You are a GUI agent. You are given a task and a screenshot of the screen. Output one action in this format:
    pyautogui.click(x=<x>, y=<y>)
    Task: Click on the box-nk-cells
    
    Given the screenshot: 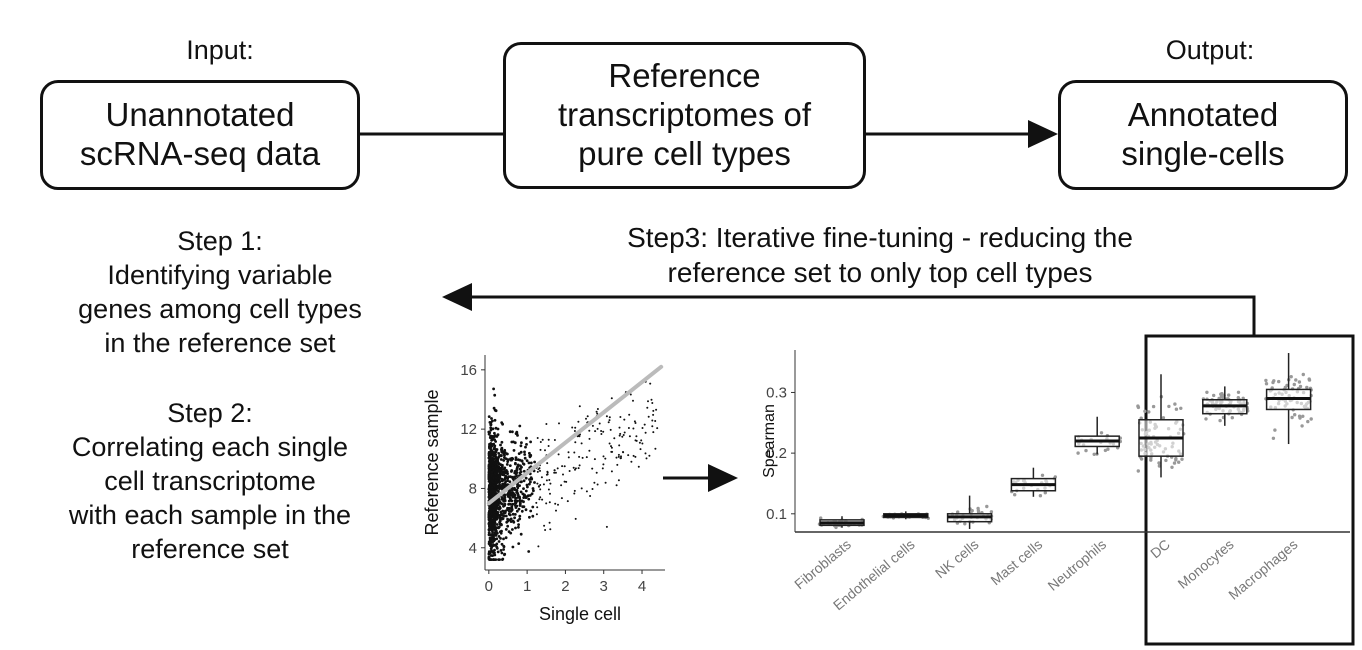 What is the action you would take?
    pyautogui.click(x=970, y=512)
    